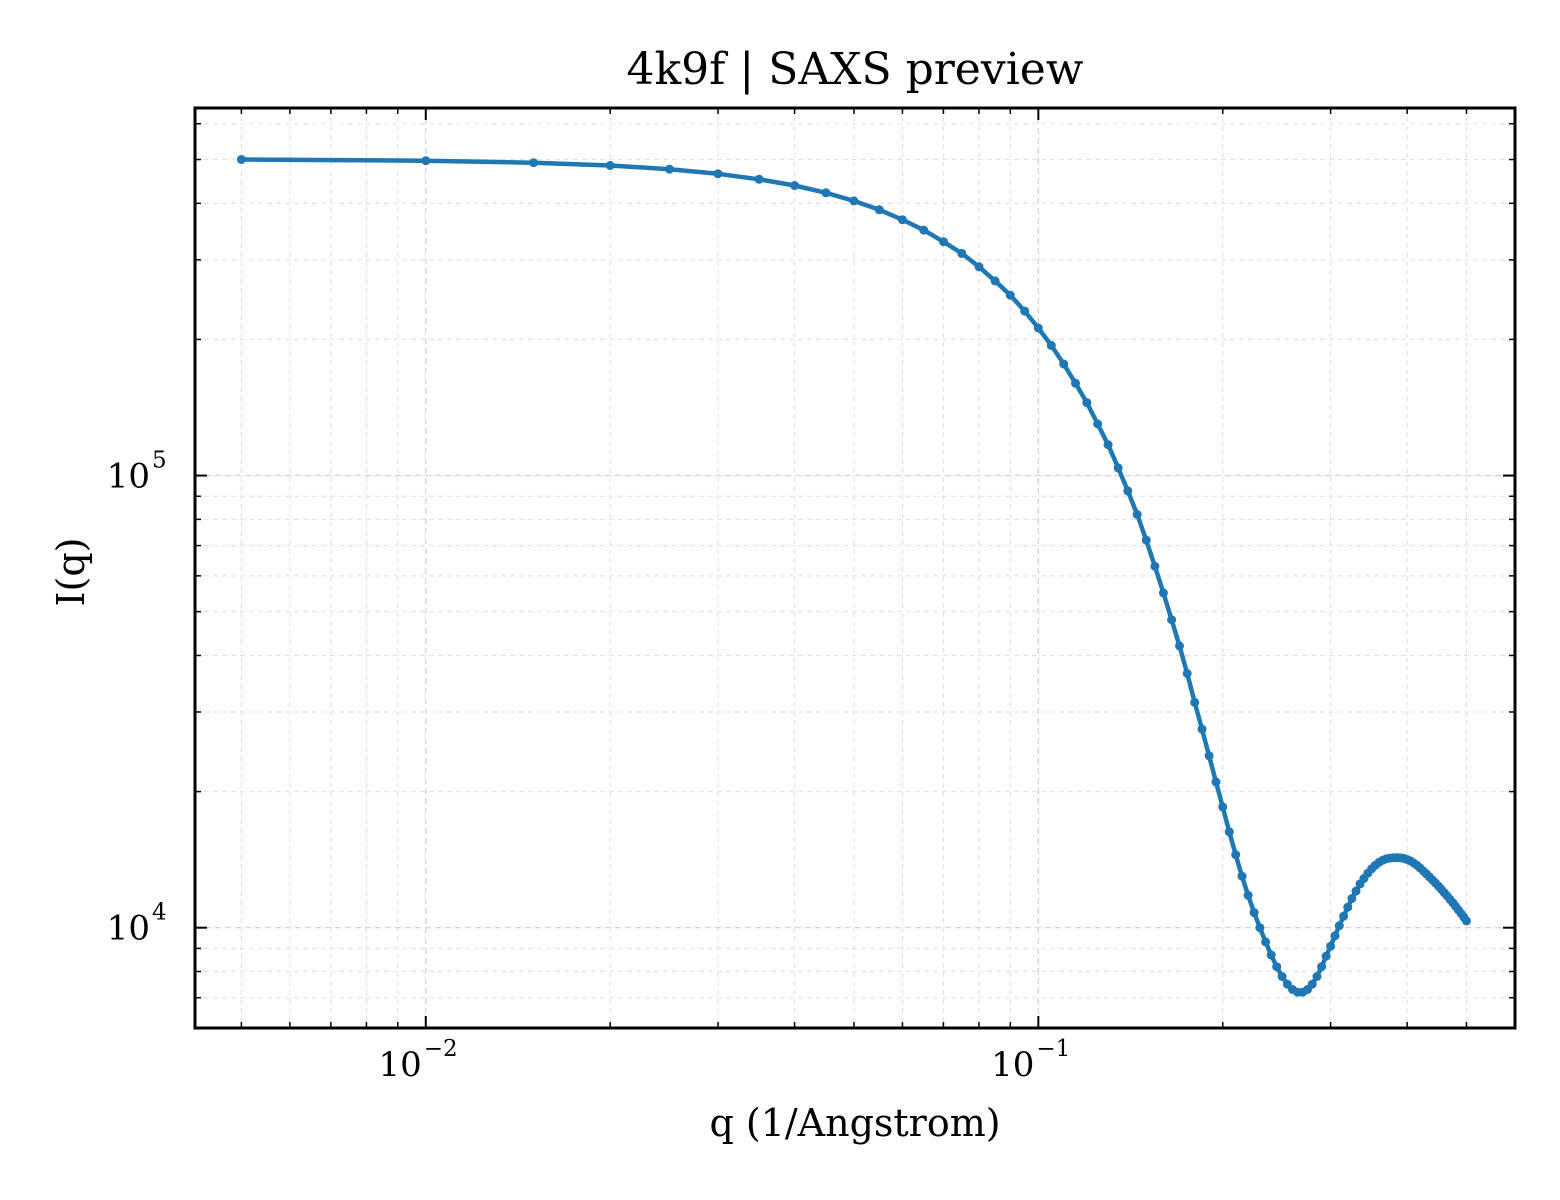  I want to click on y-tick-label-exponent: 4, so click(159, 913).